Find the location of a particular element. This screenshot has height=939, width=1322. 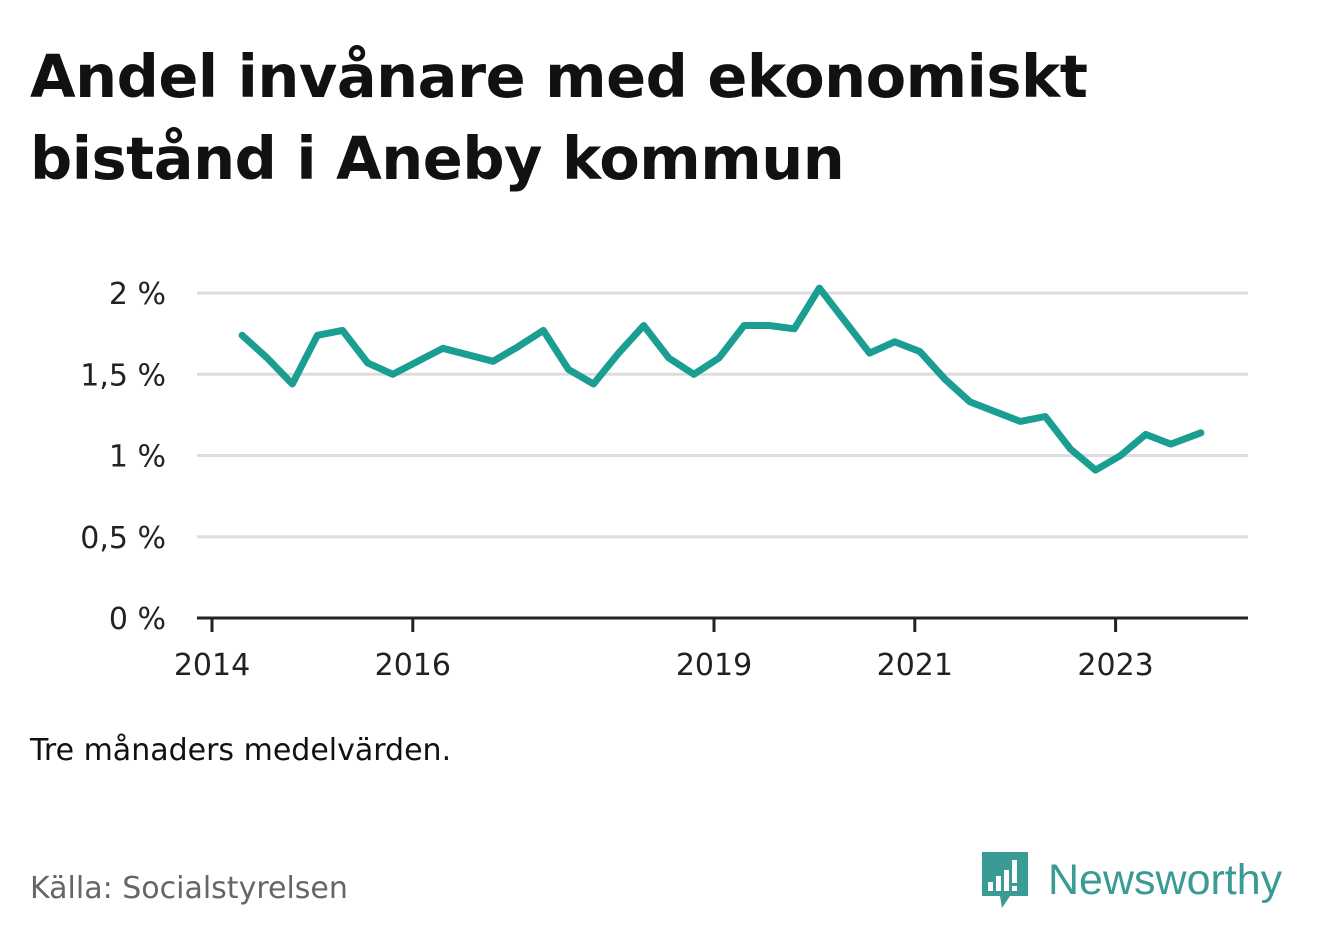

y-axis-ticks: 0 % 0,5 % 1 % 1,5 % 2 % is located at coordinates (123, 457).